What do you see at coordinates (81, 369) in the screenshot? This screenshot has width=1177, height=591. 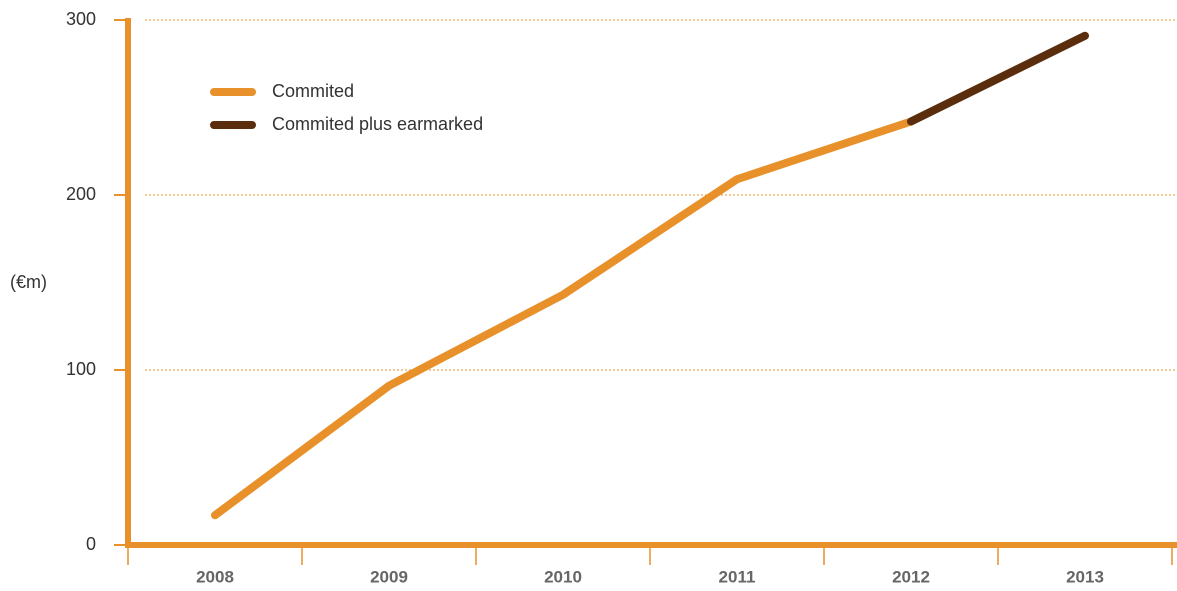 I see `y-tick-label: 100` at bounding box center [81, 369].